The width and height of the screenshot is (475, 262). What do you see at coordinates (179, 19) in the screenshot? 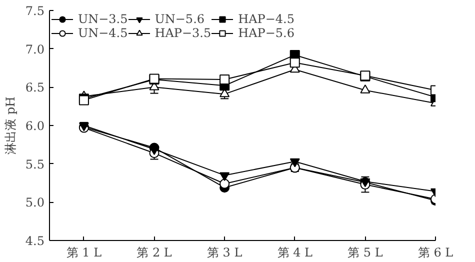
I see `legend-label: UN−5.6` at bounding box center [179, 19].